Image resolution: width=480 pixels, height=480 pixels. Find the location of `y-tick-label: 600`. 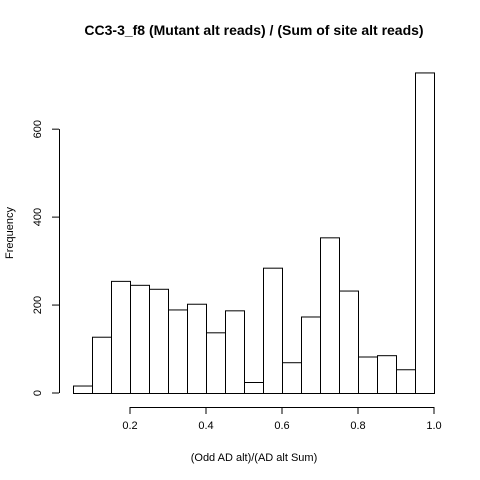

y-tick-label: 600 is located at coordinates (38, 129).